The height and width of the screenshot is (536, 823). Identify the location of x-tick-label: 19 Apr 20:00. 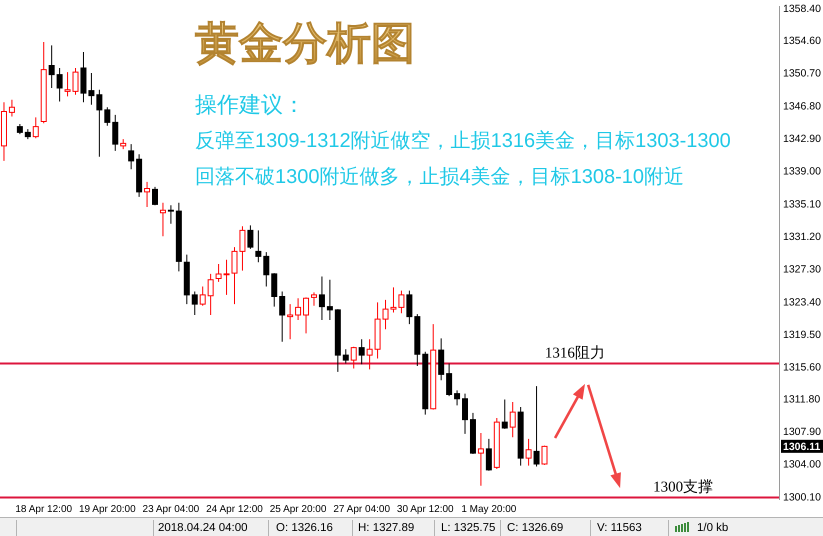
(107, 509).